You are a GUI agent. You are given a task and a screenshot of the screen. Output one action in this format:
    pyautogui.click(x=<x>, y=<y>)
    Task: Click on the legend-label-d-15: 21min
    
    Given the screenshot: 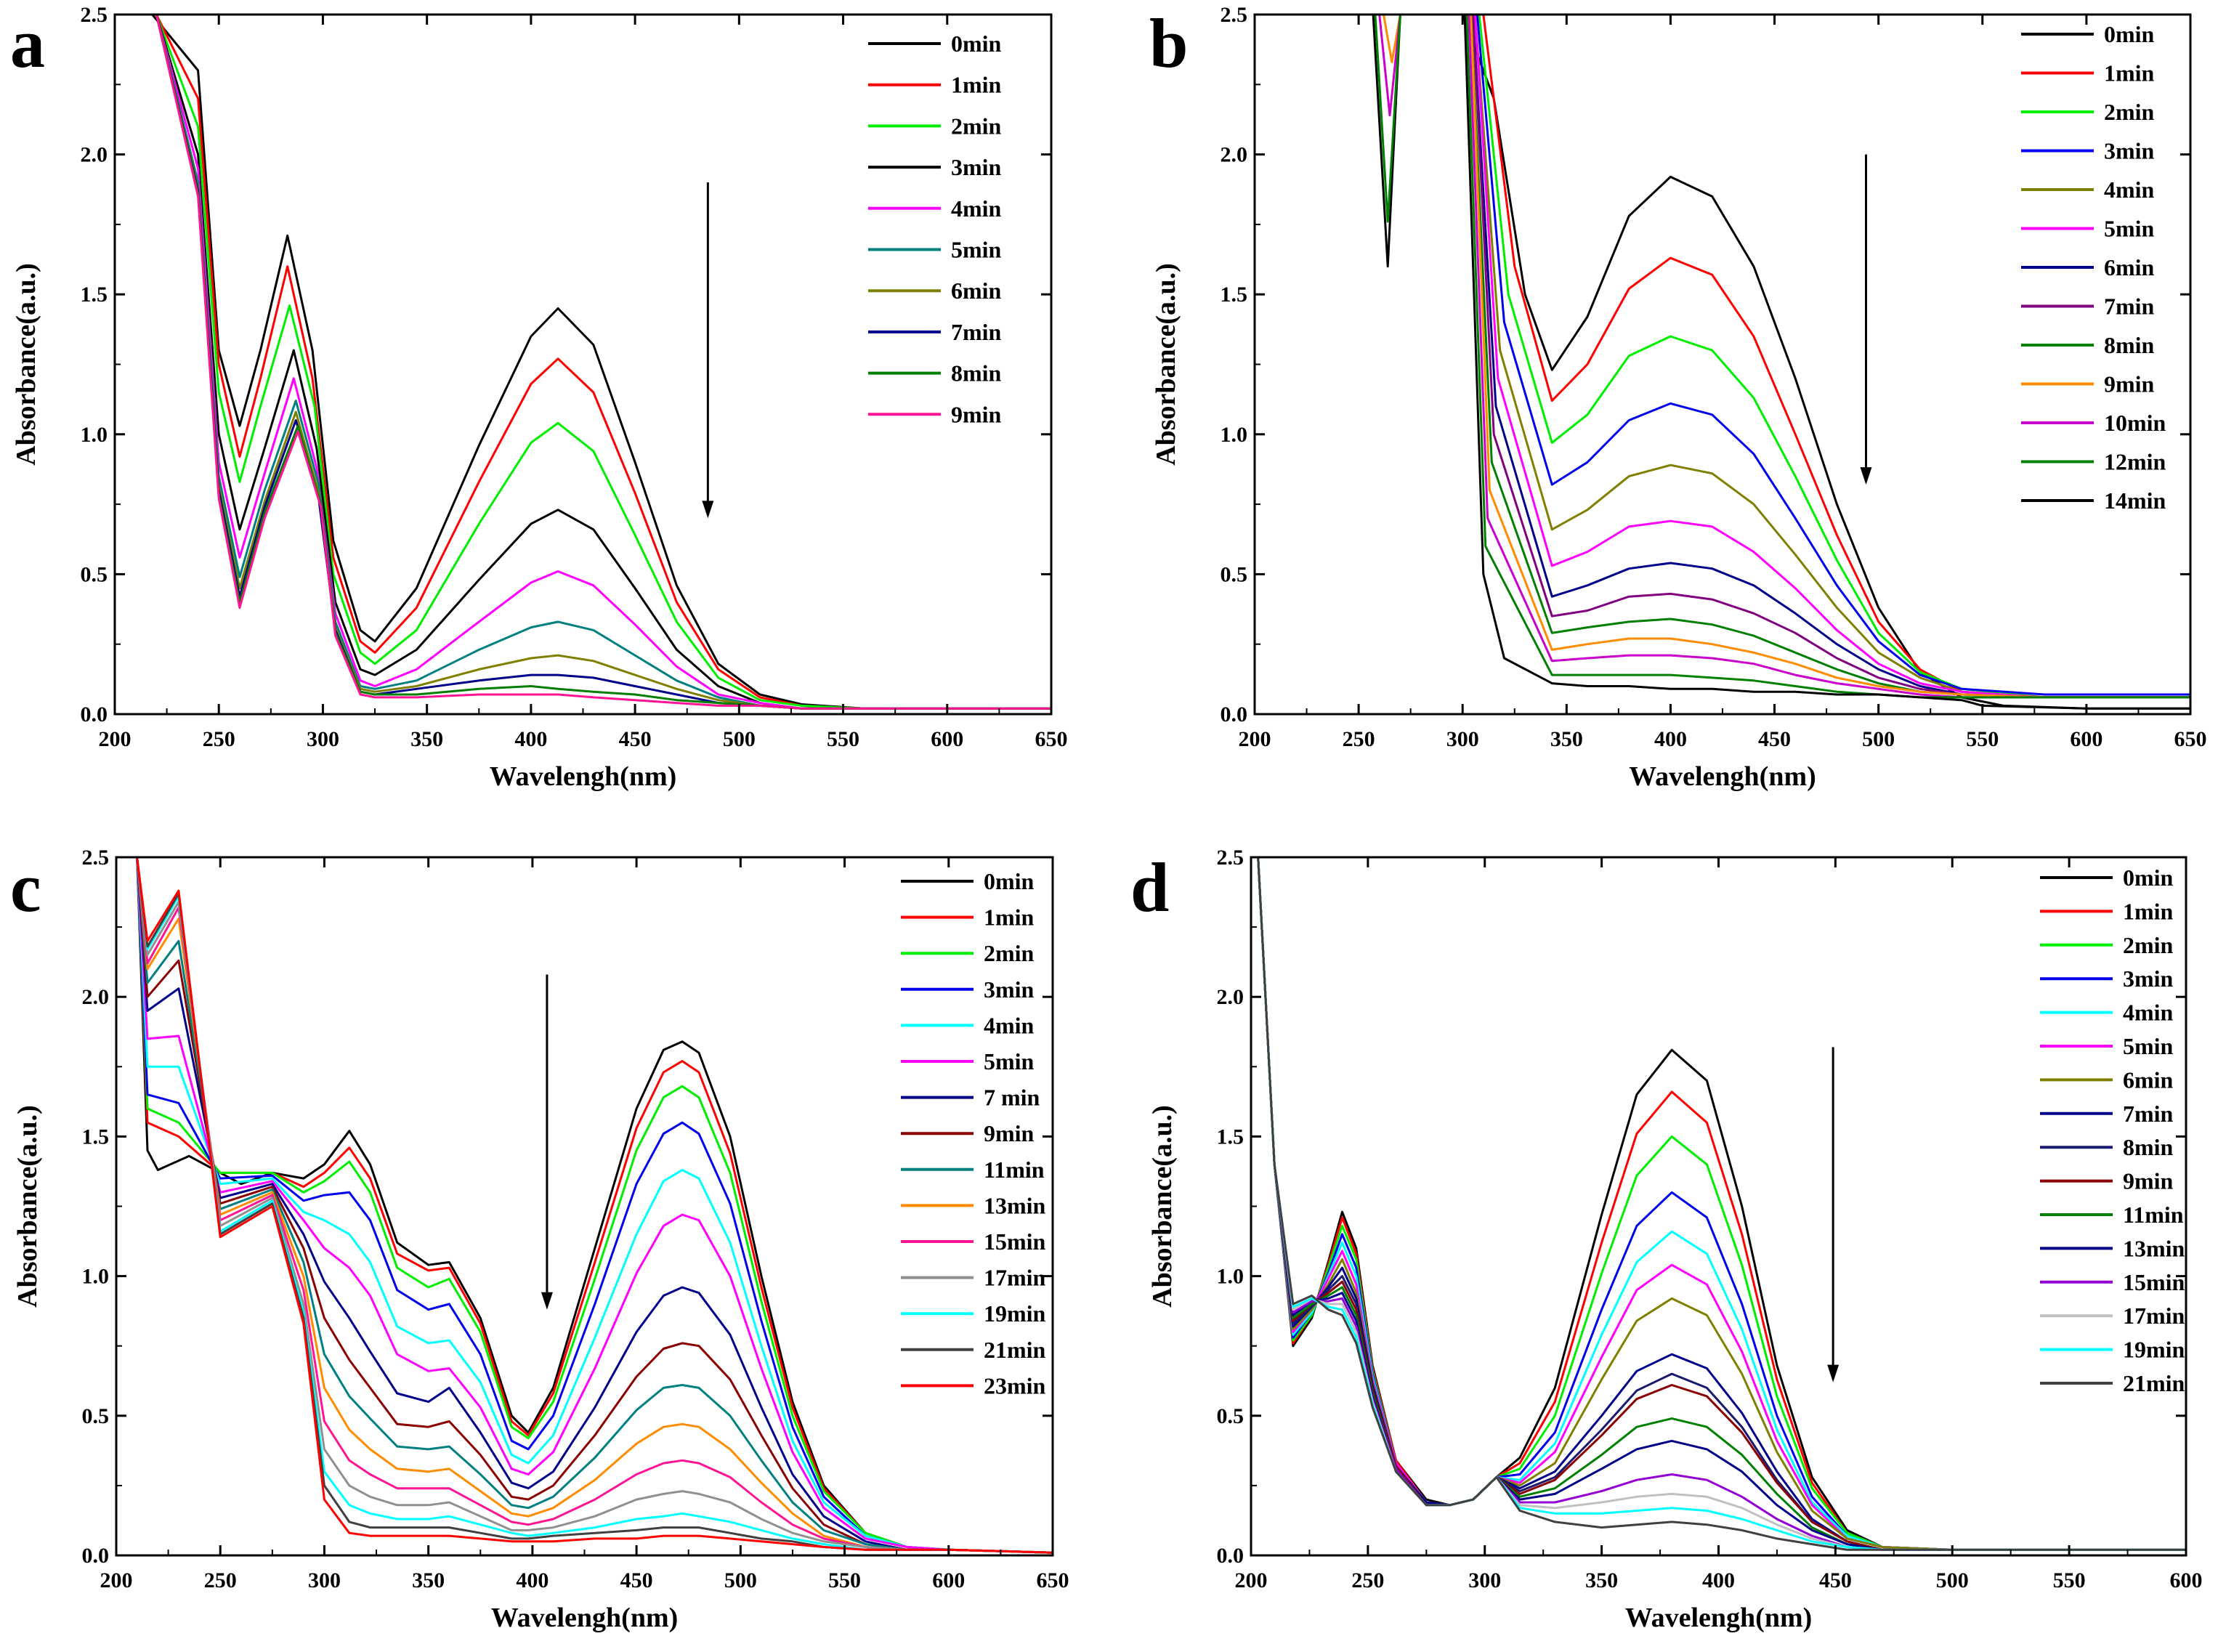 What is the action you would take?
    pyautogui.click(x=2154, y=1383)
    